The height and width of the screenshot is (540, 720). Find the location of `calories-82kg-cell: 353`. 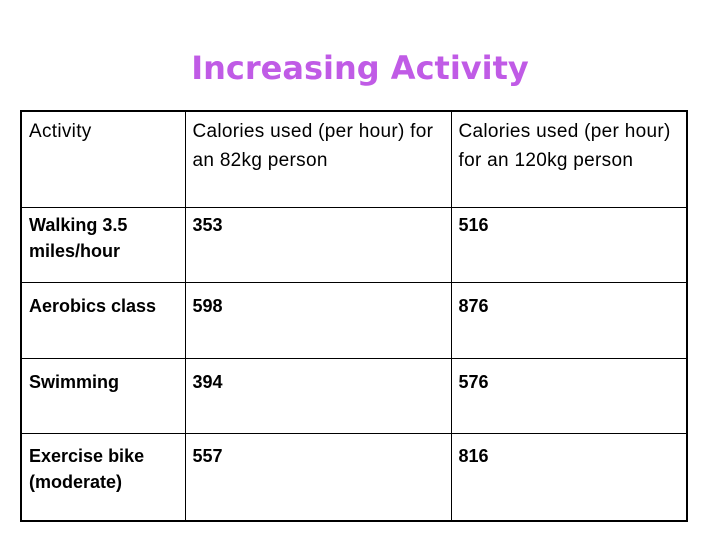

calories-82kg-cell: 353 is located at coordinates (318, 245).